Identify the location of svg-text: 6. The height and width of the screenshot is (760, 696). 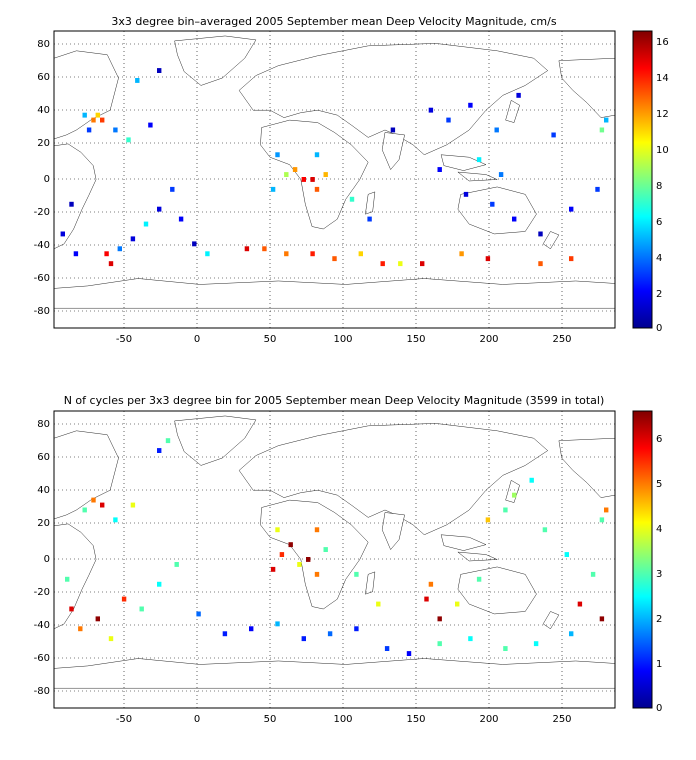
(659, 222).